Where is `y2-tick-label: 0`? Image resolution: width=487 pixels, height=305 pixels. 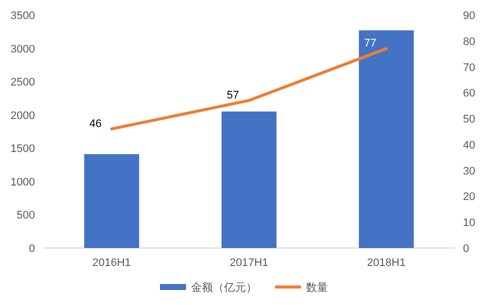
y2-tick-label: 0 is located at coordinates (466, 249).